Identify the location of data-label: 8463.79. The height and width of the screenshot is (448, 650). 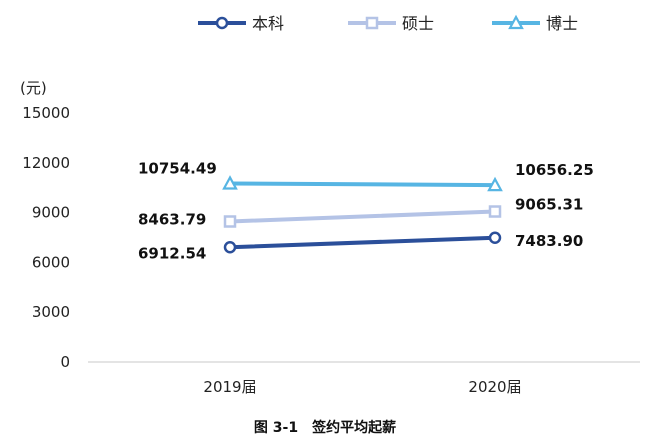
(172, 220).